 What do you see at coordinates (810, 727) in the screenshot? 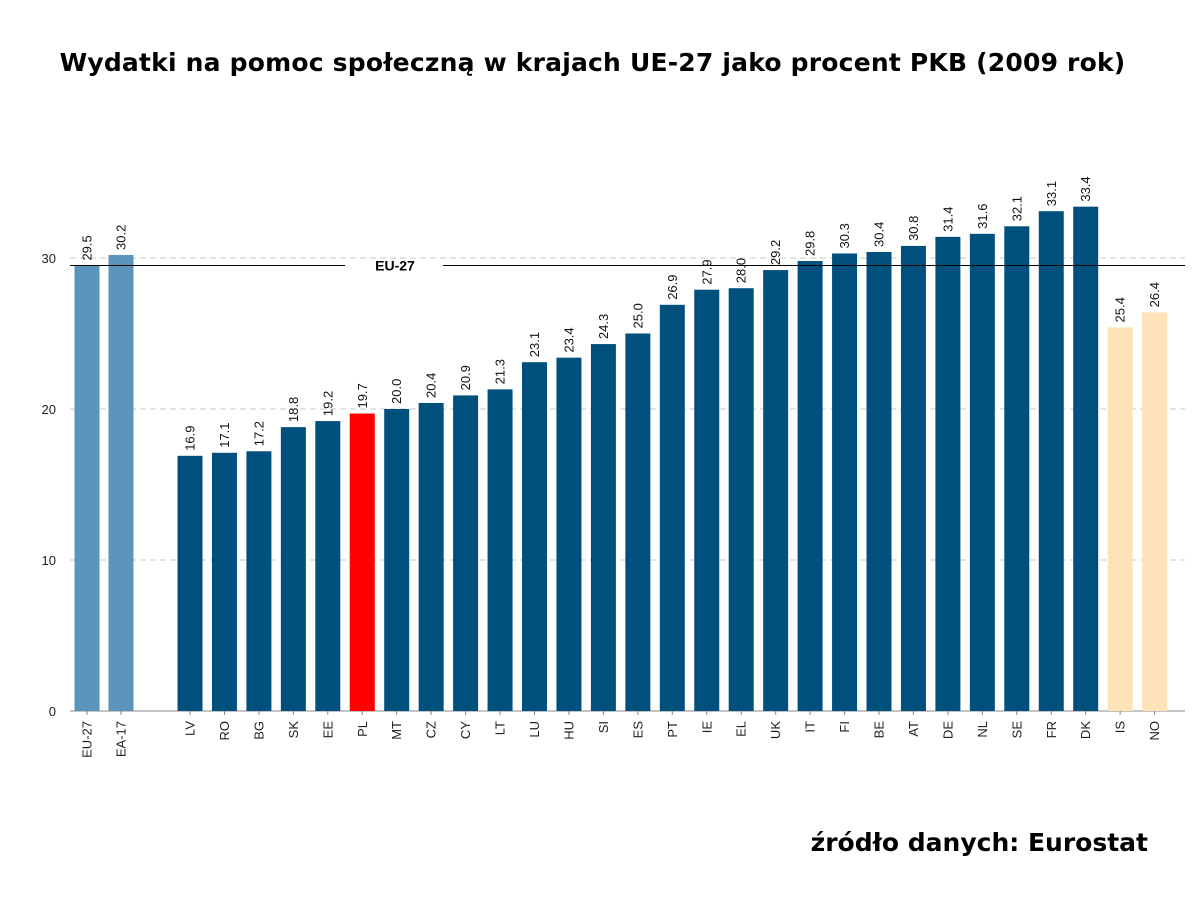
I see `category-label-it: IT` at bounding box center [810, 727].